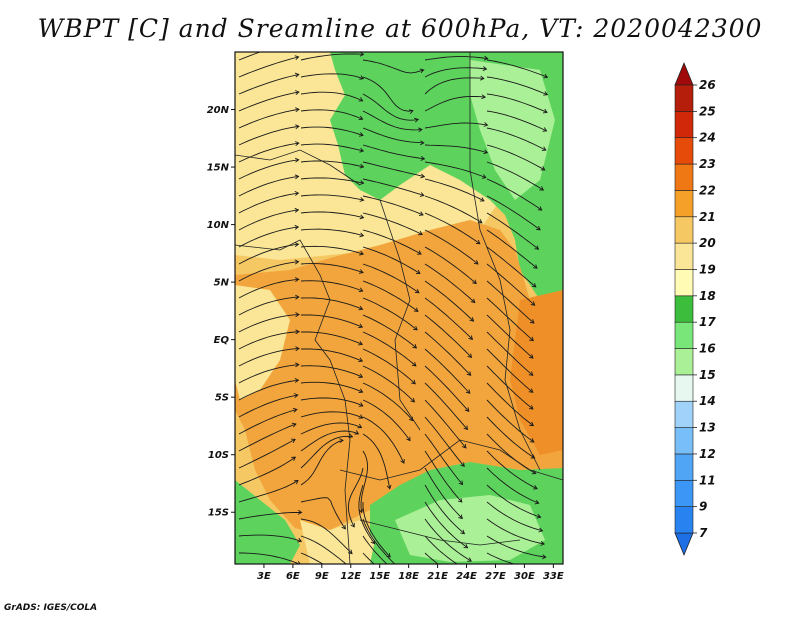 This screenshot has height=618, width=800. Describe the element at coordinates (707, 349) in the screenshot. I see `colorbar-label: 16` at that location.